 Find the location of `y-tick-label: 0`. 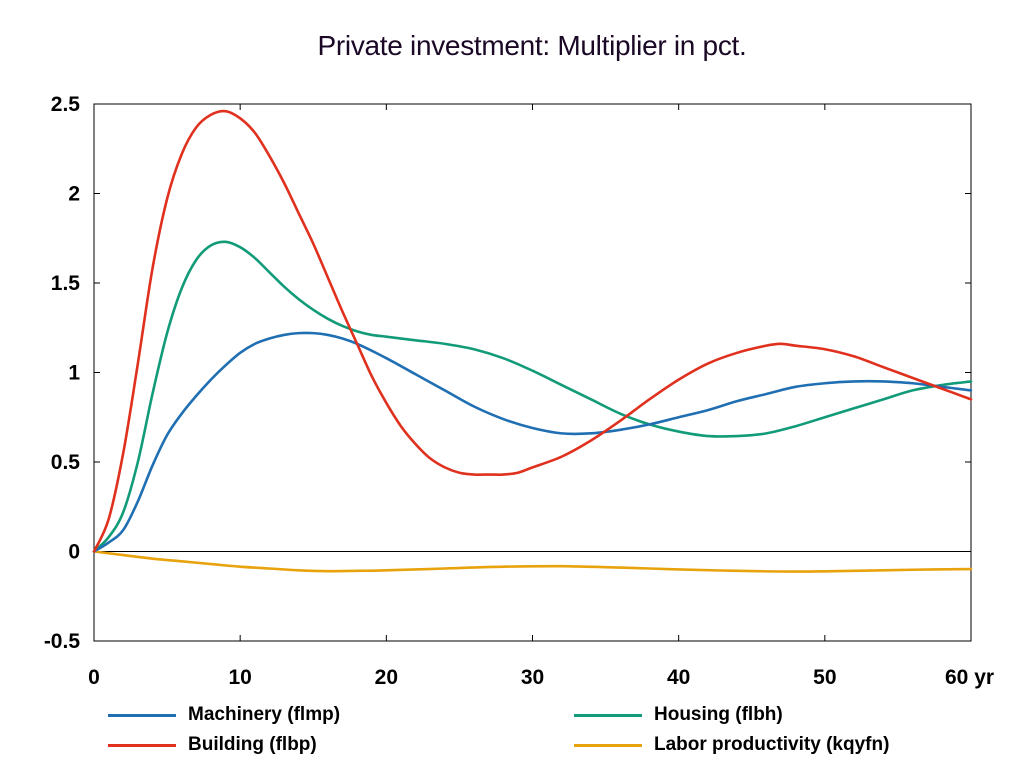

y-tick-label: 0 is located at coordinates (74, 552).